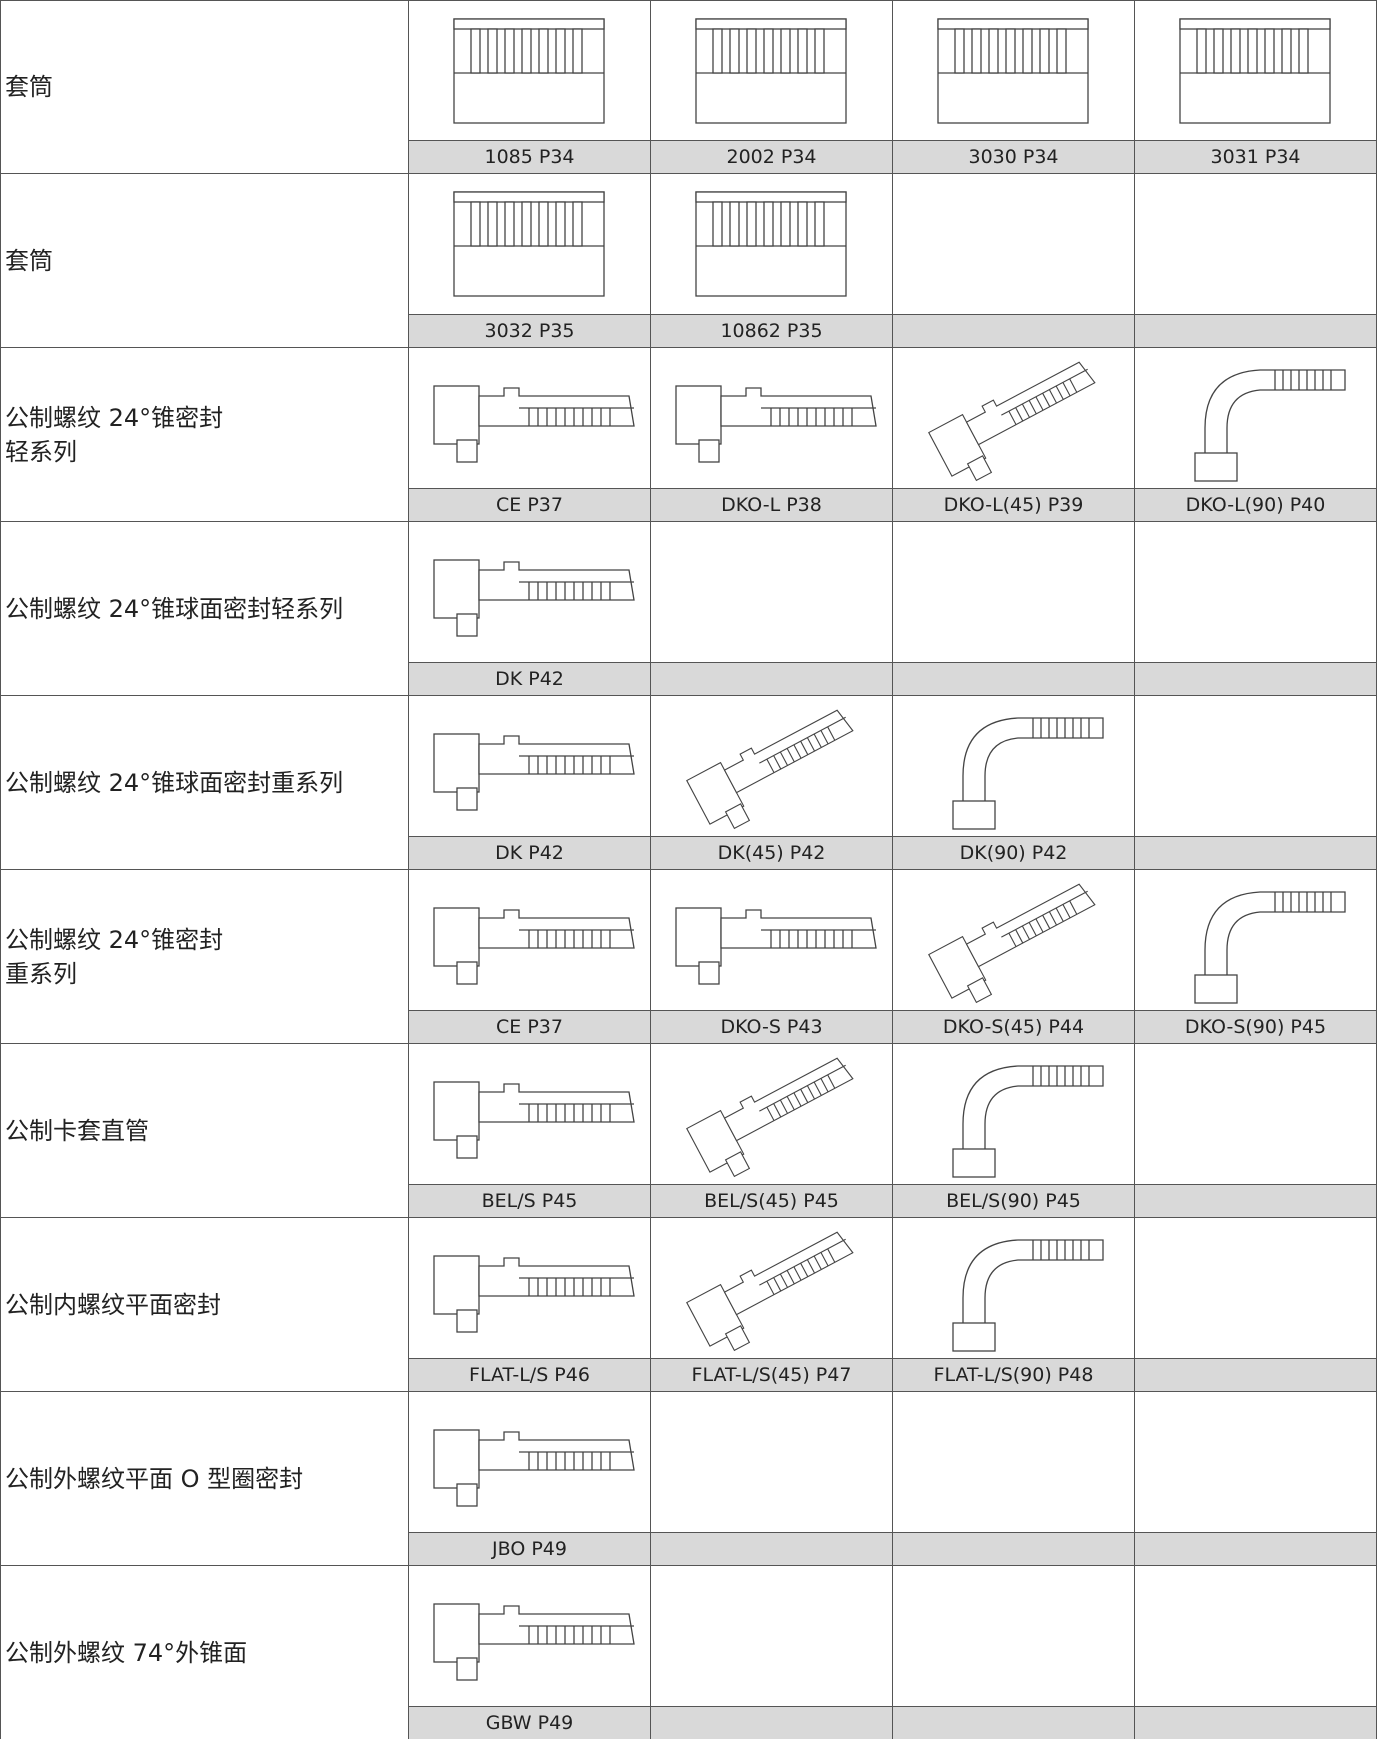 The height and width of the screenshot is (1739, 1377). What do you see at coordinates (529, 1374) in the screenshot?
I see `caption: FLAT-L/S P46` at bounding box center [529, 1374].